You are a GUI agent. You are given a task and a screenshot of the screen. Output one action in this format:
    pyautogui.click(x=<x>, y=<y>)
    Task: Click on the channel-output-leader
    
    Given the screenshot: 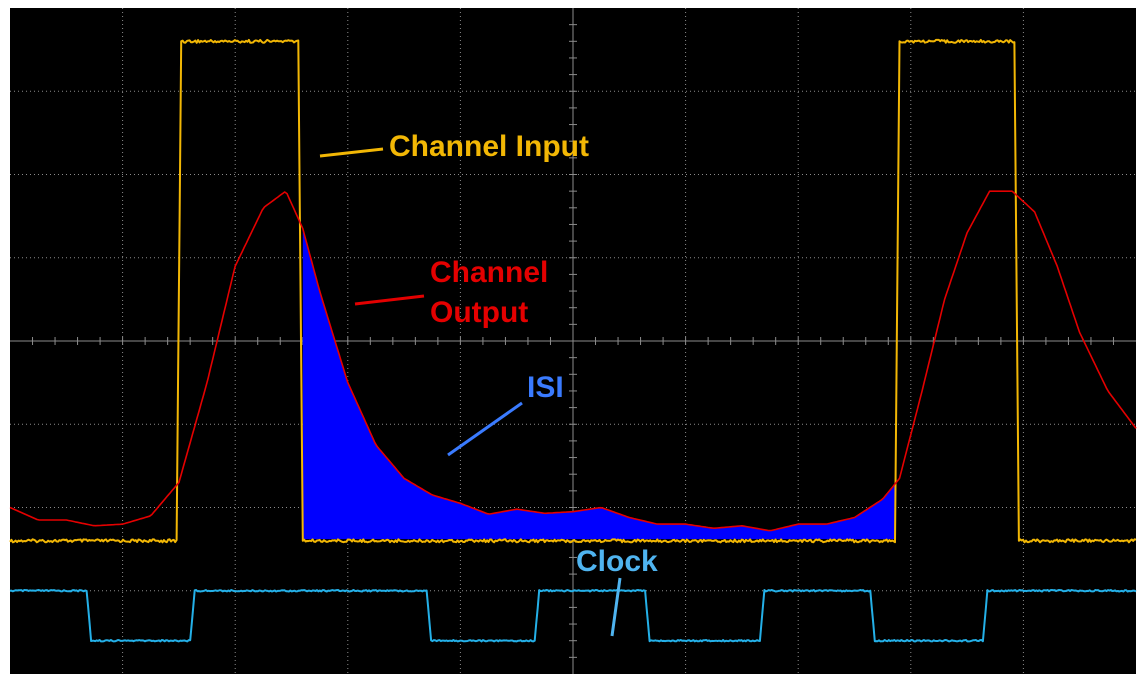 What is the action you would take?
    pyautogui.click(x=389, y=300)
    